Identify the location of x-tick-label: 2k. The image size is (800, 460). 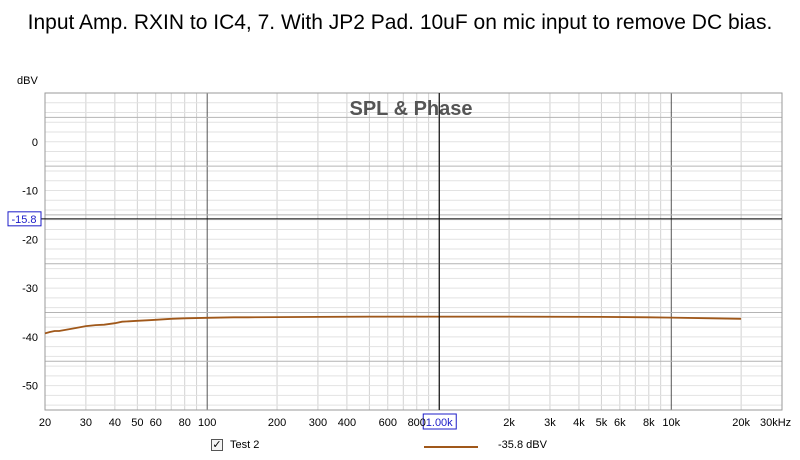
(509, 423).